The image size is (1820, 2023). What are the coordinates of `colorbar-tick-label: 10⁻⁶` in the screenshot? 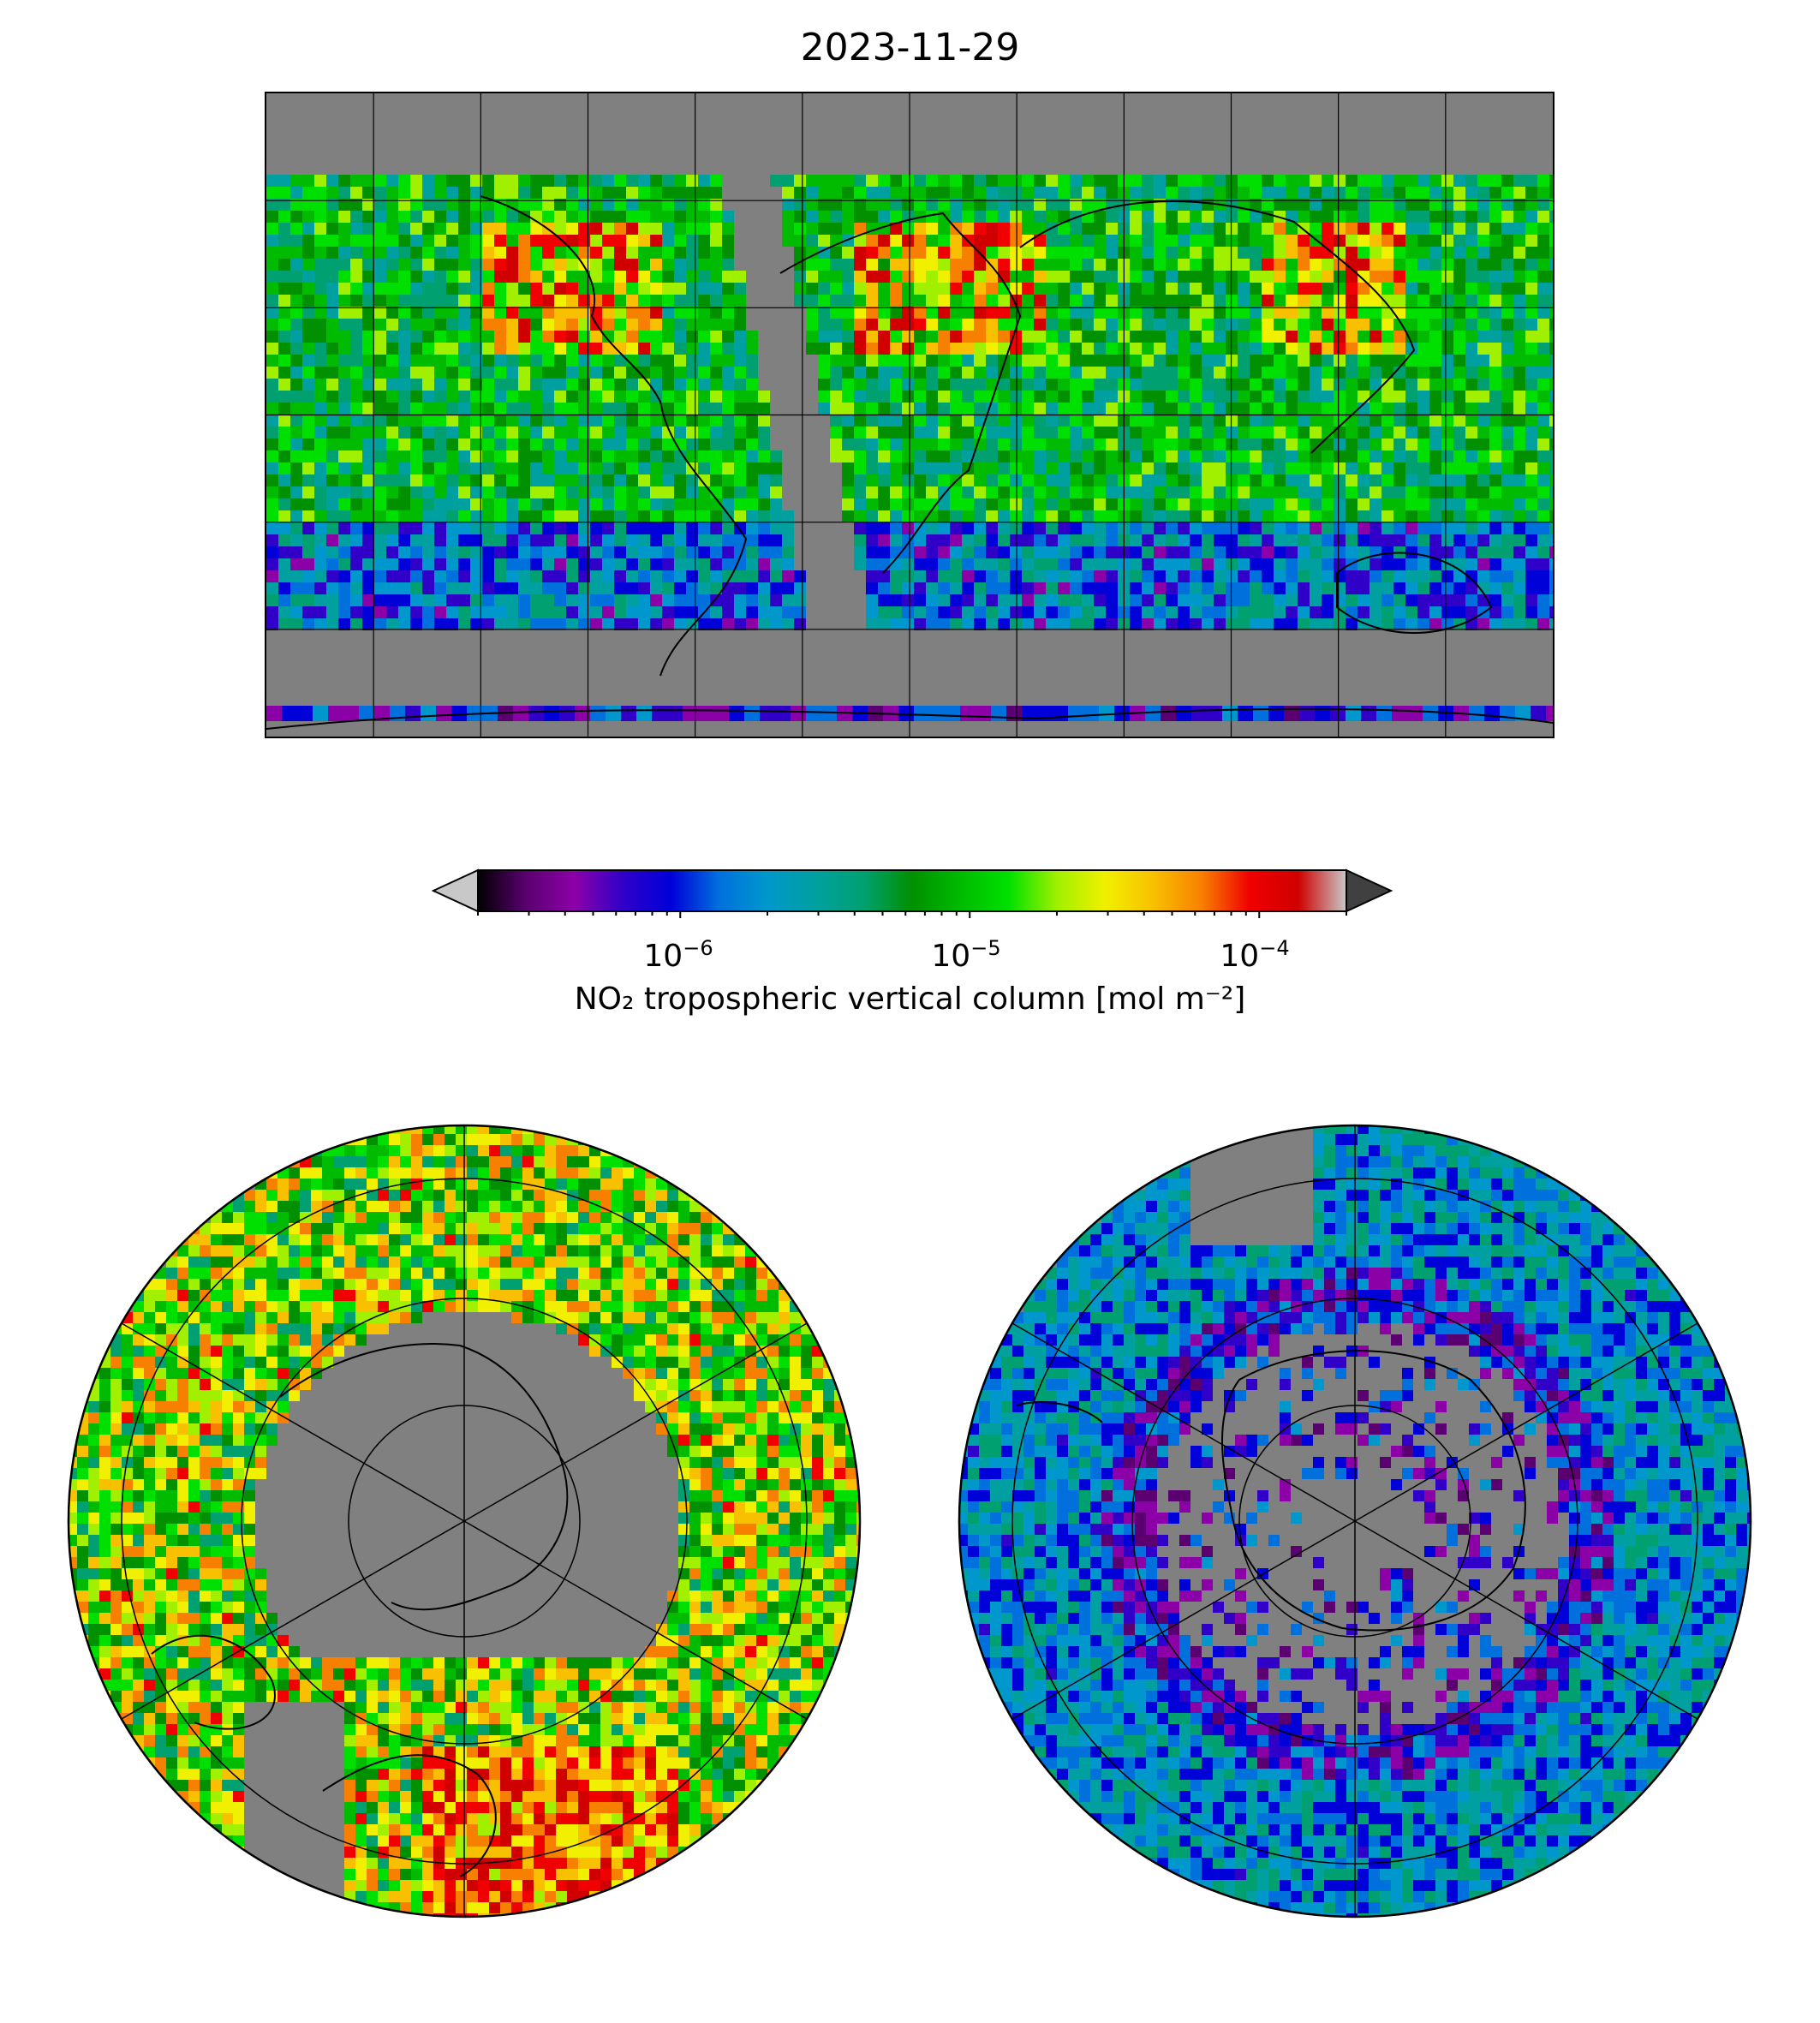 It's located at (678, 955).